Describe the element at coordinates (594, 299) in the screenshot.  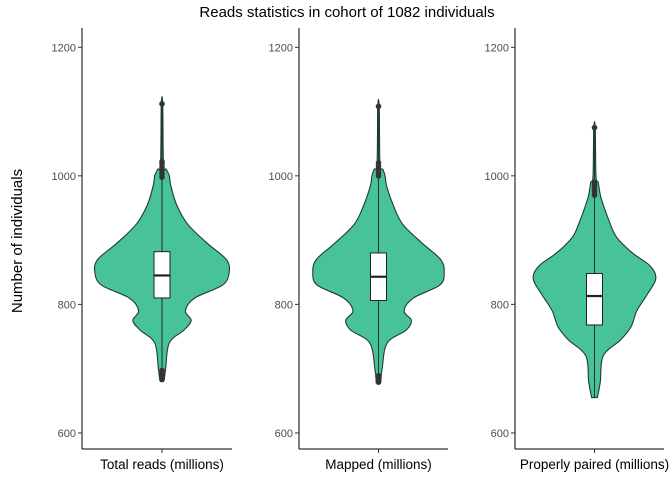
I see `iqr-box` at that location.